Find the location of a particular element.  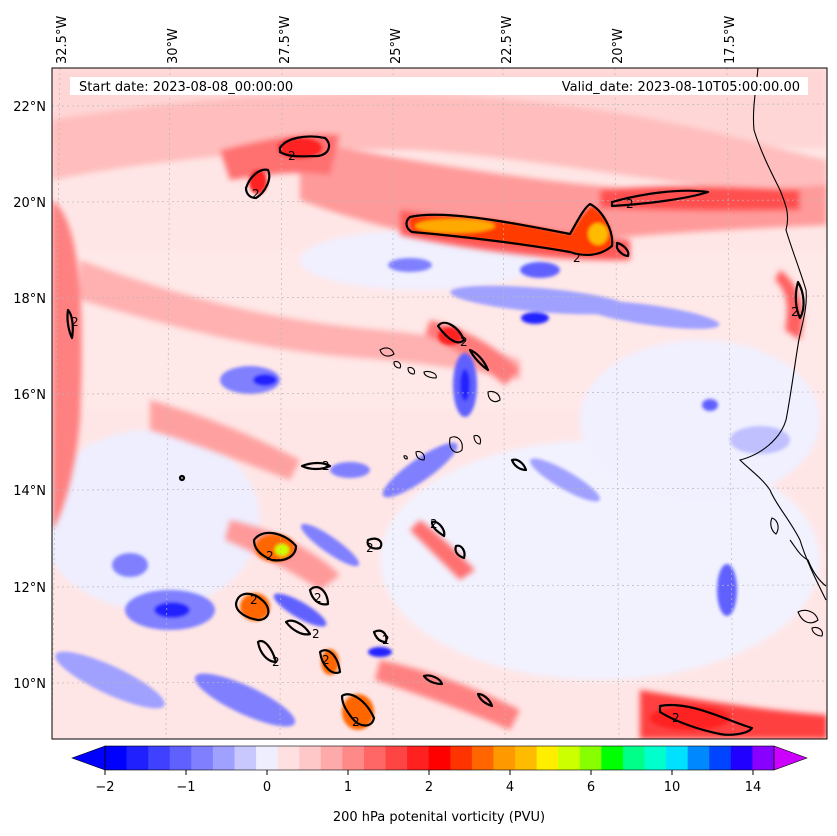

colorbar-cells is located at coordinates (440, 758).